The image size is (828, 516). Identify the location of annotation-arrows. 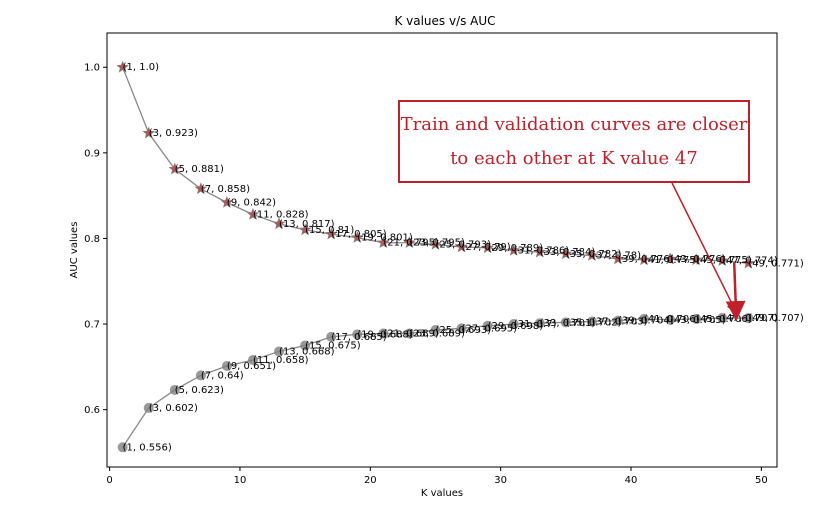
(708, 252).